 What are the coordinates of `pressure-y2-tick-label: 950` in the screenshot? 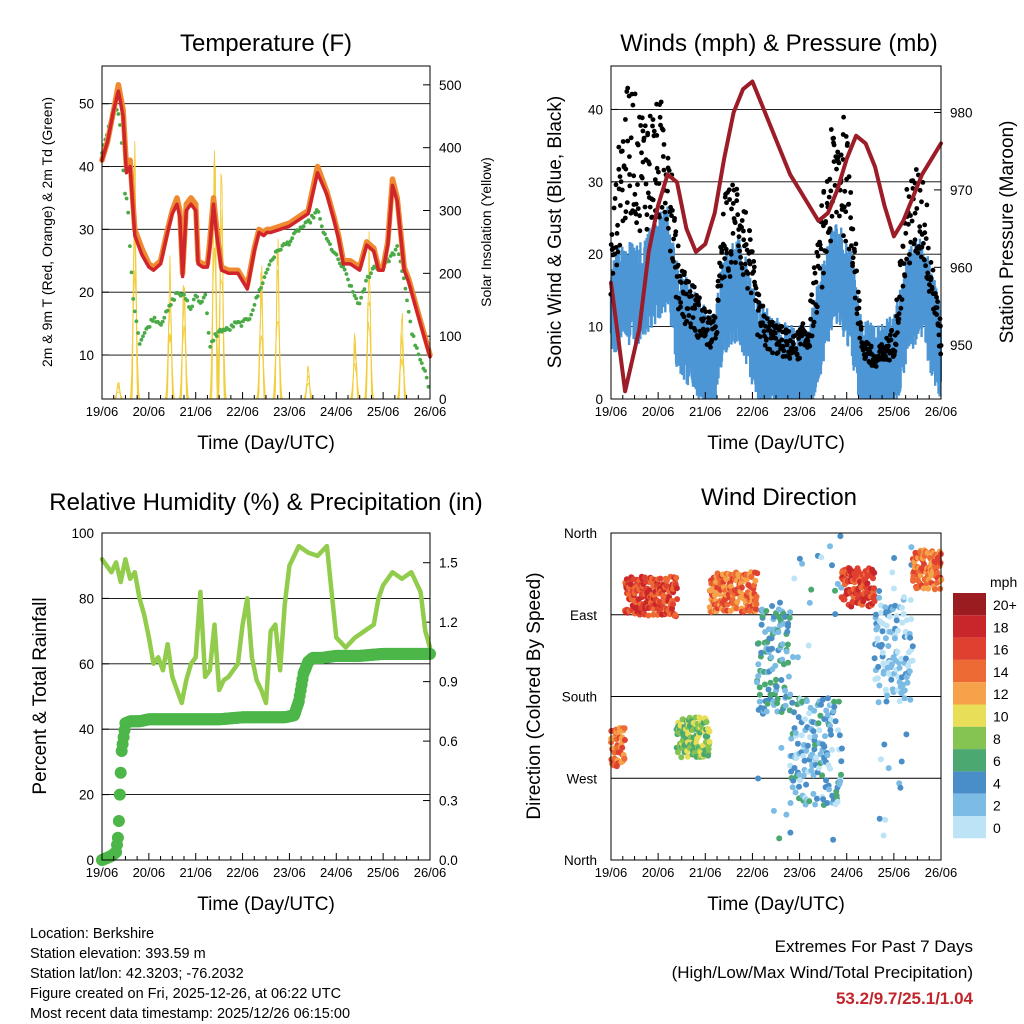 It's located at (961, 345).